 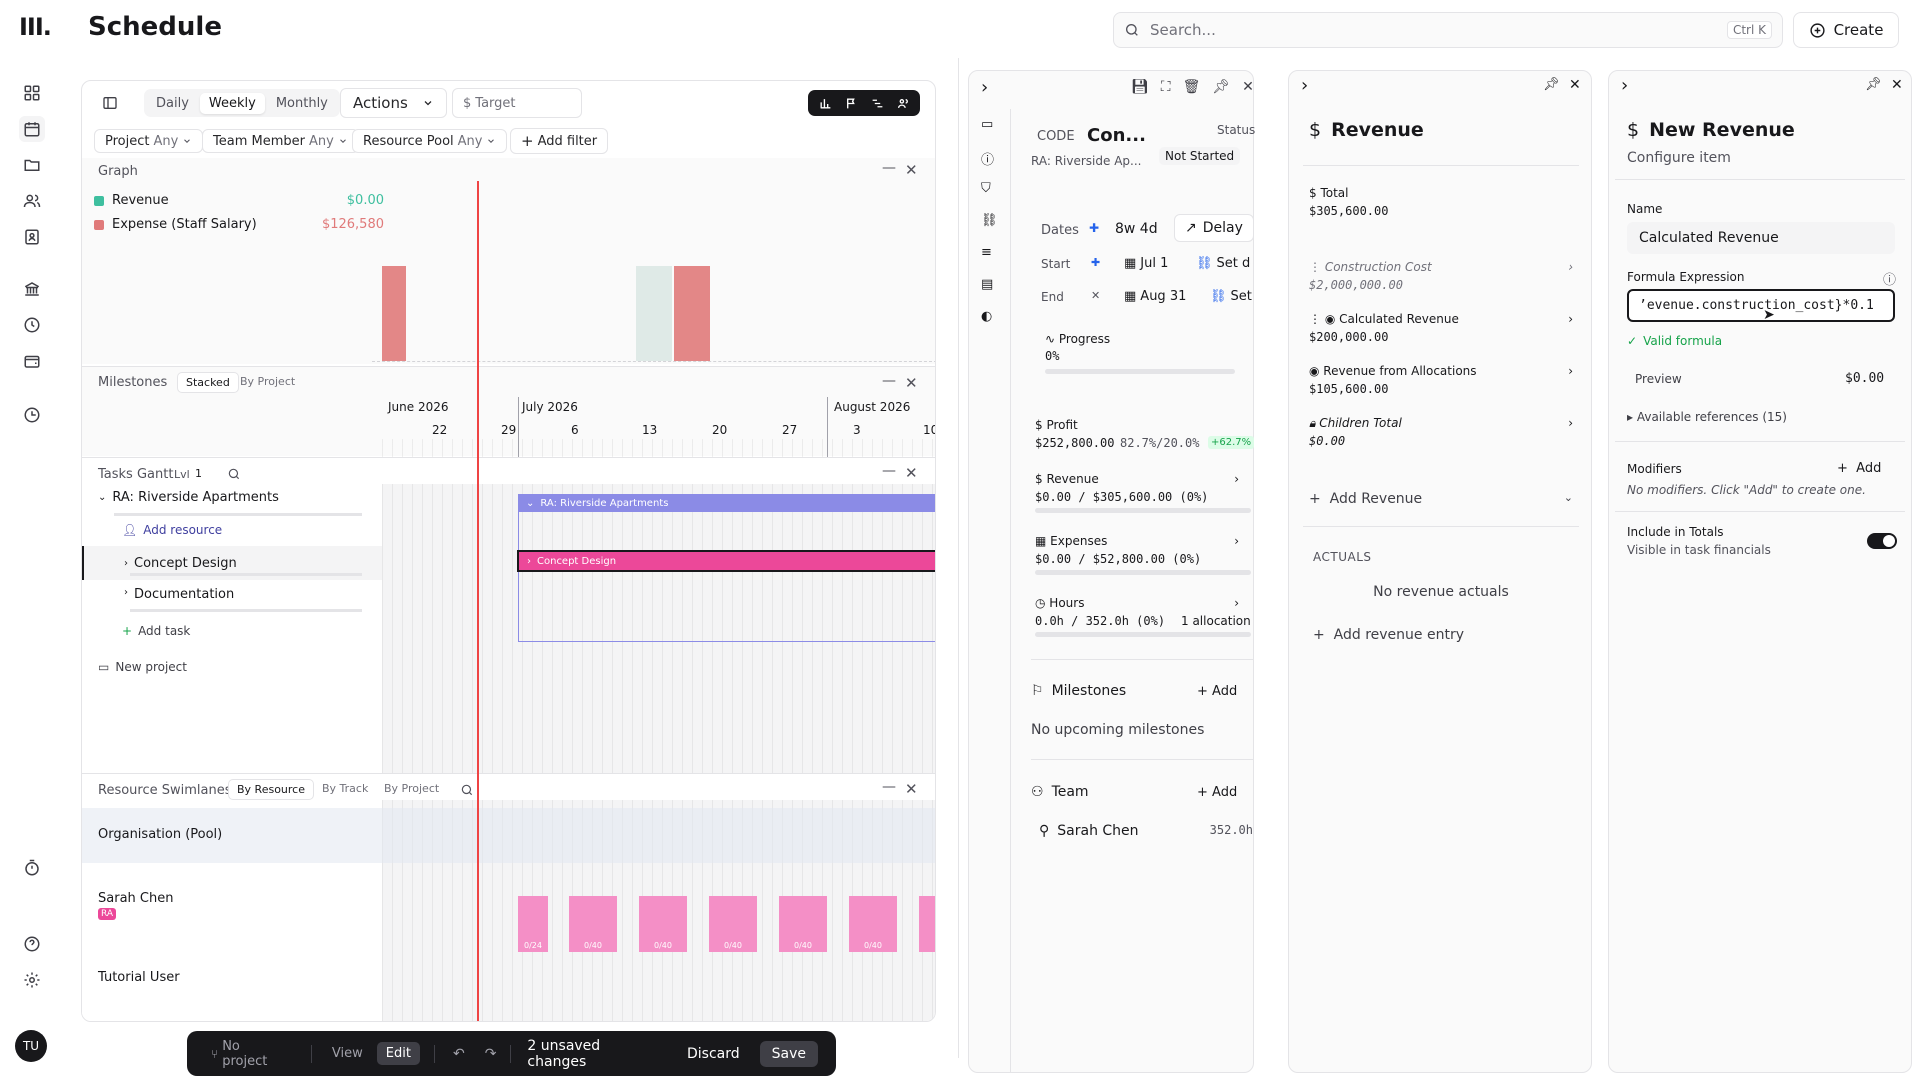 I want to click on add-task-button: + Add task, so click(x=156, y=631).